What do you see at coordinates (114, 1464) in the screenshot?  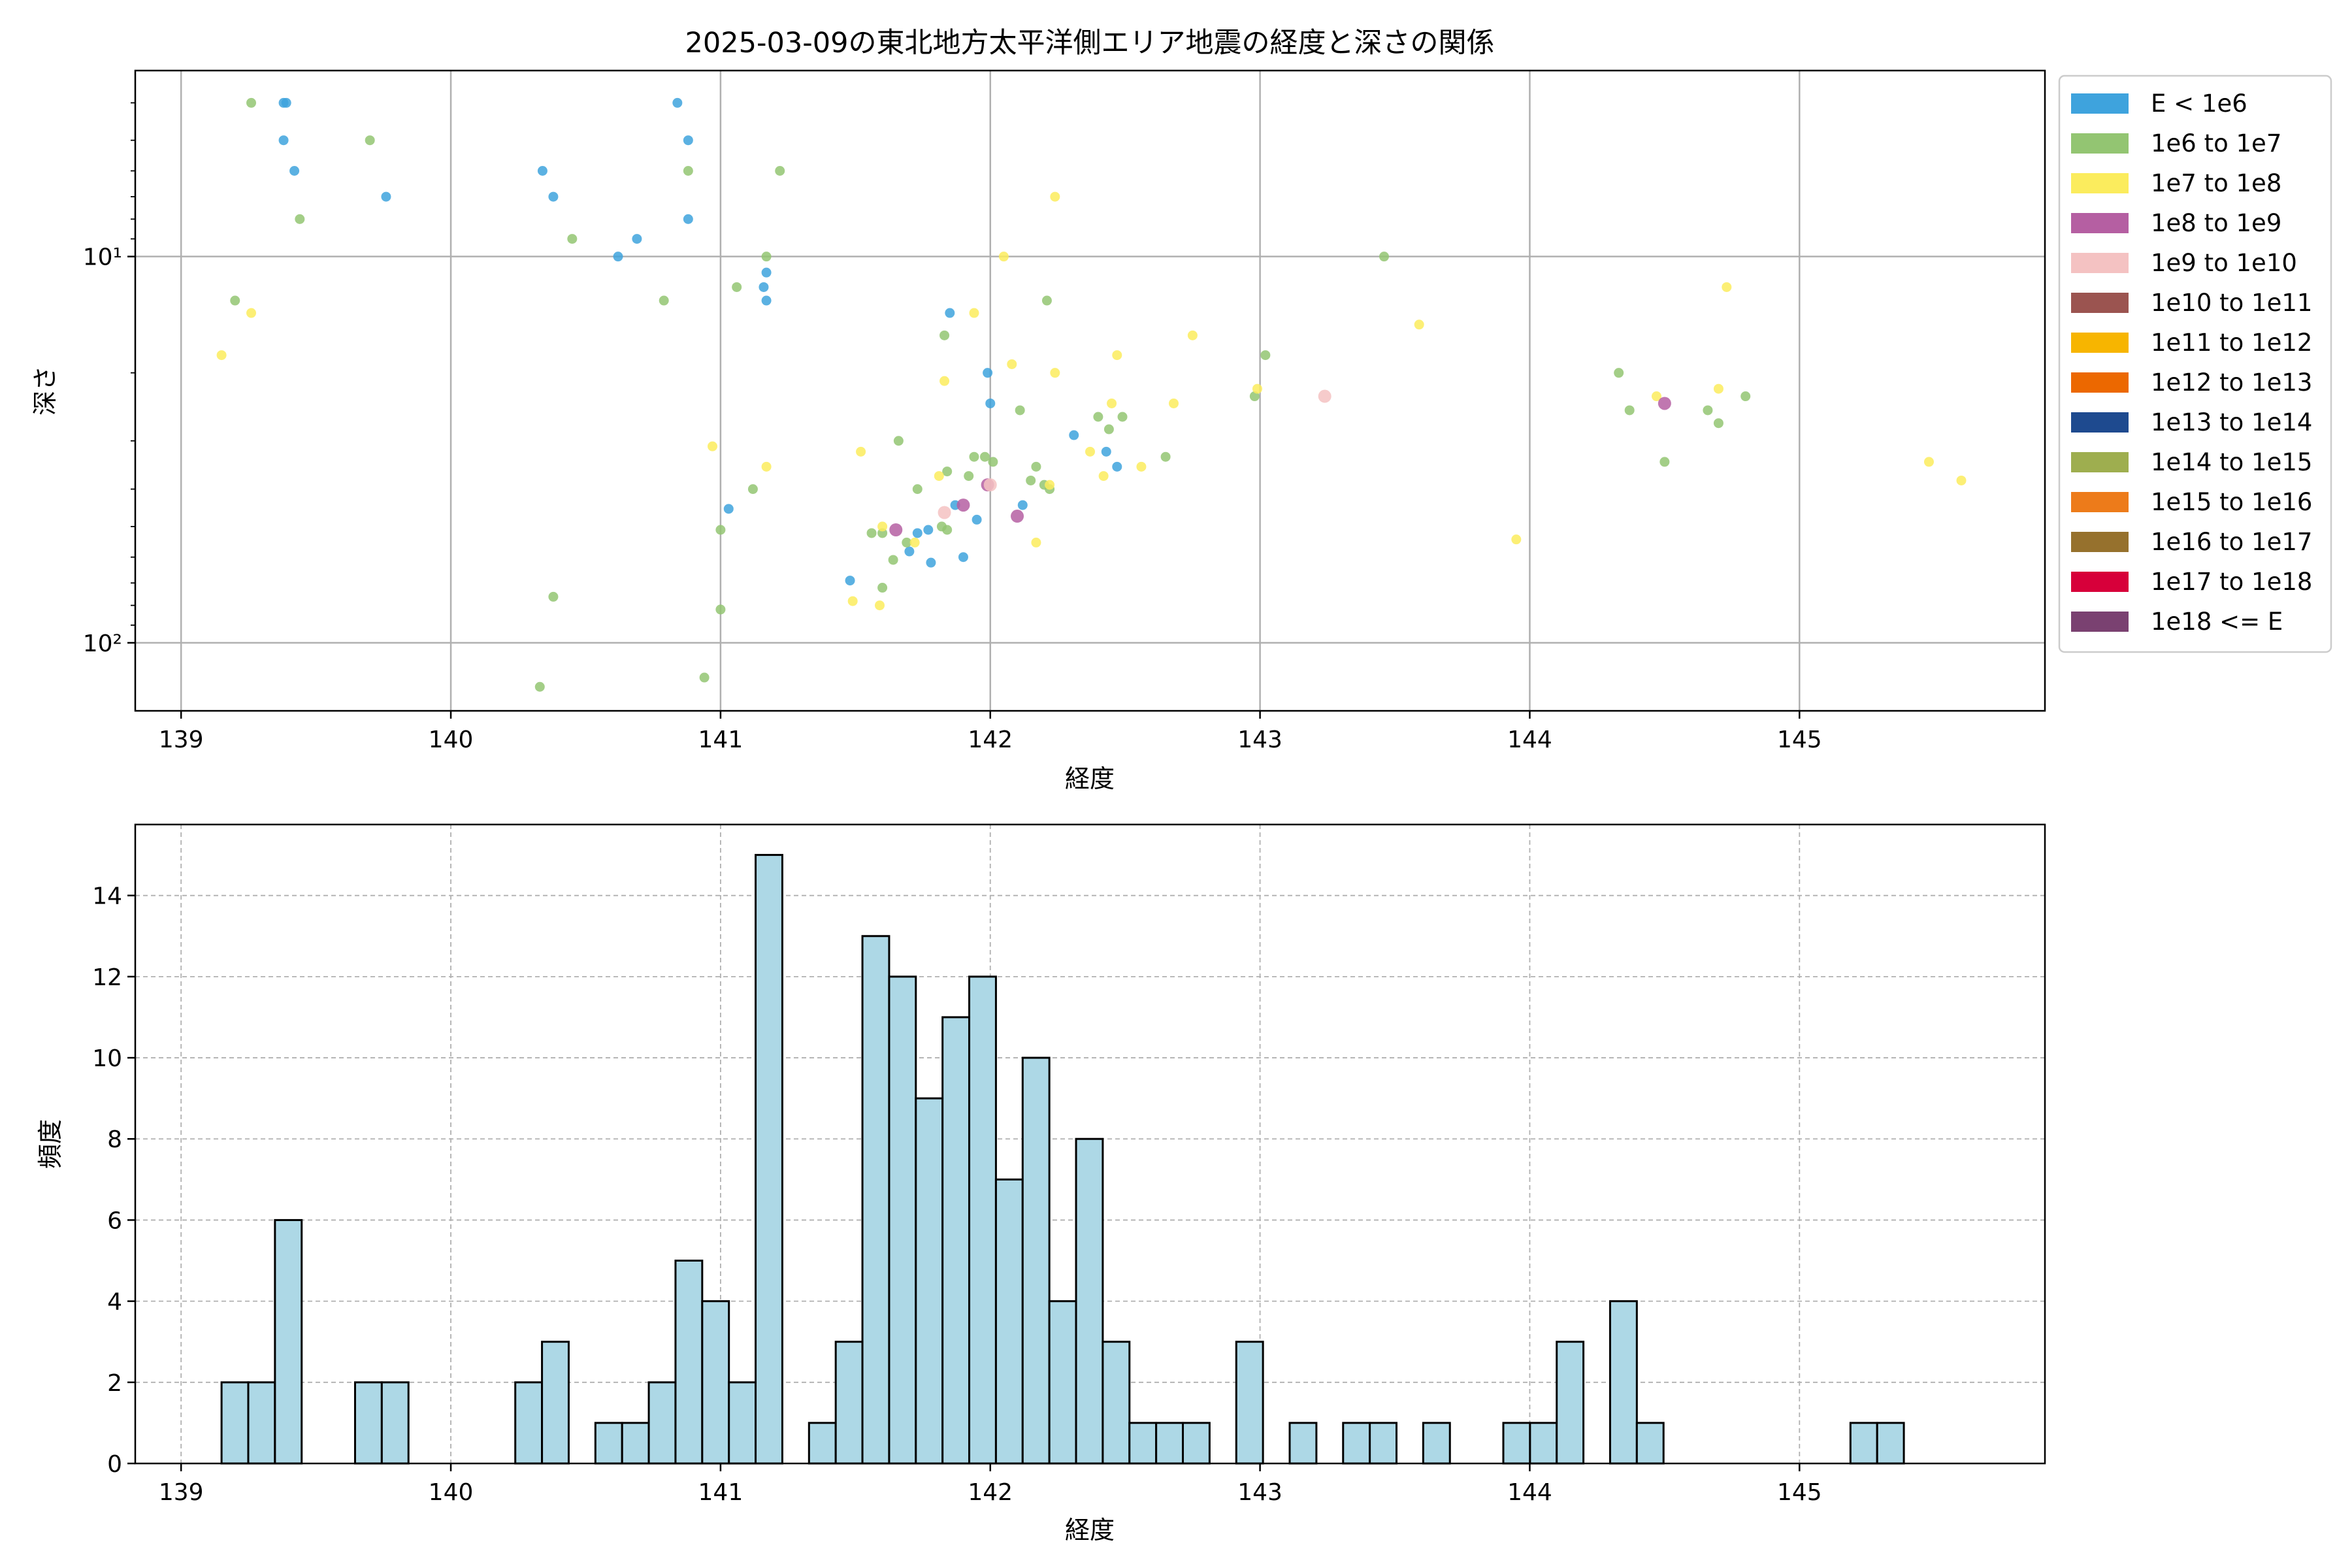 I see `y-tick-label: 0` at bounding box center [114, 1464].